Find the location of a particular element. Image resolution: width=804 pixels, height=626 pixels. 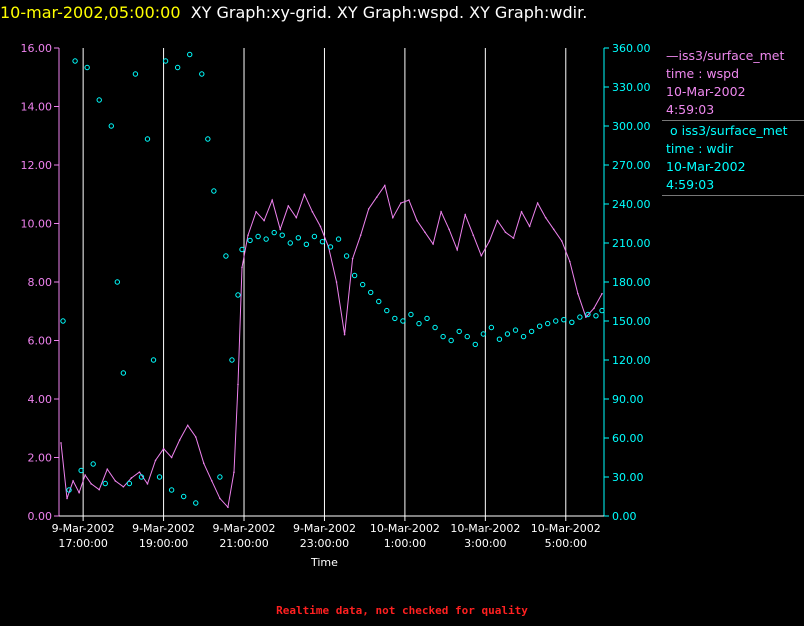

right-tick-label-10: 300.00 is located at coordinates (631, 126).